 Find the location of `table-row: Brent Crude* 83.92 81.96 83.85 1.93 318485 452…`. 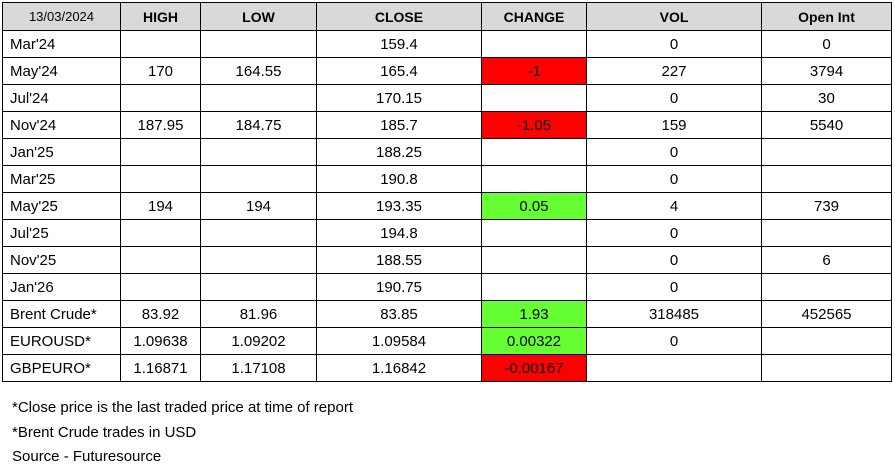

table-row: Brent Crude* 83.92 81.96 83.85 1.93 318485 452… is located at coordinates (447, 314).